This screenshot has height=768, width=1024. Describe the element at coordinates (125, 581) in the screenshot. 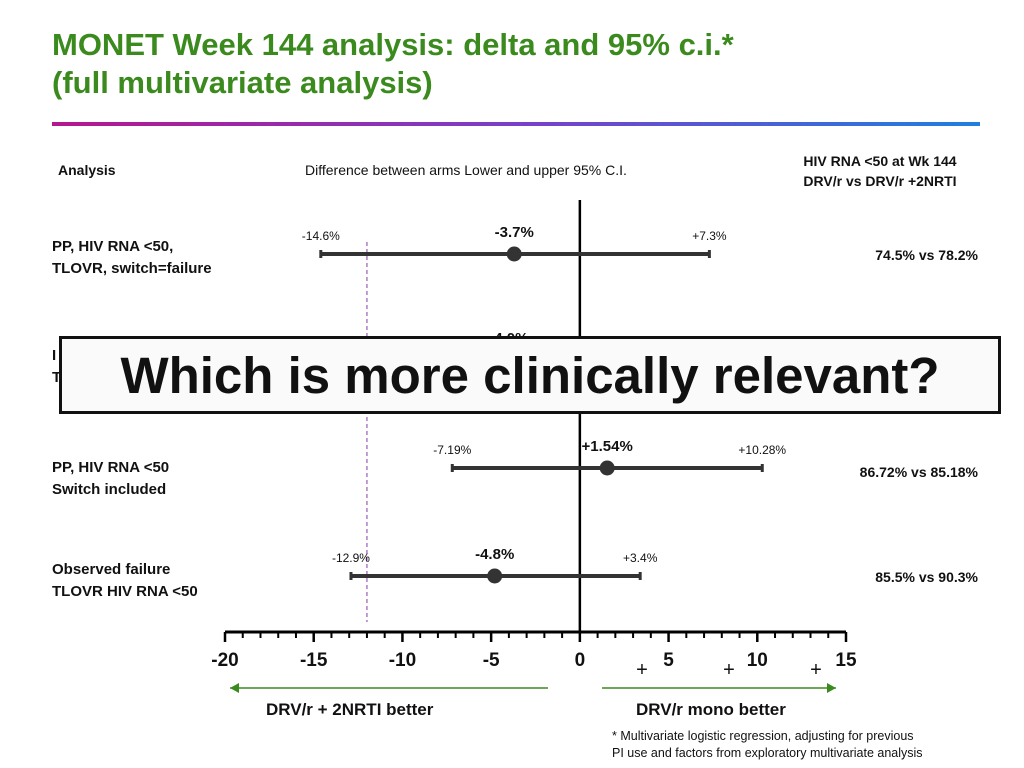

I see `row-label-observed: Observed failure TLOVR HIV RNA <50` at that location.